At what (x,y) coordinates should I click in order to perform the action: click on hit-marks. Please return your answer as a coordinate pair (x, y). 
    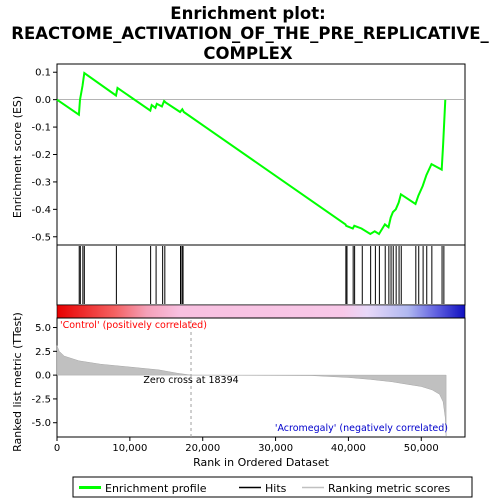
    Looking at the image, I should click on (261, 275).